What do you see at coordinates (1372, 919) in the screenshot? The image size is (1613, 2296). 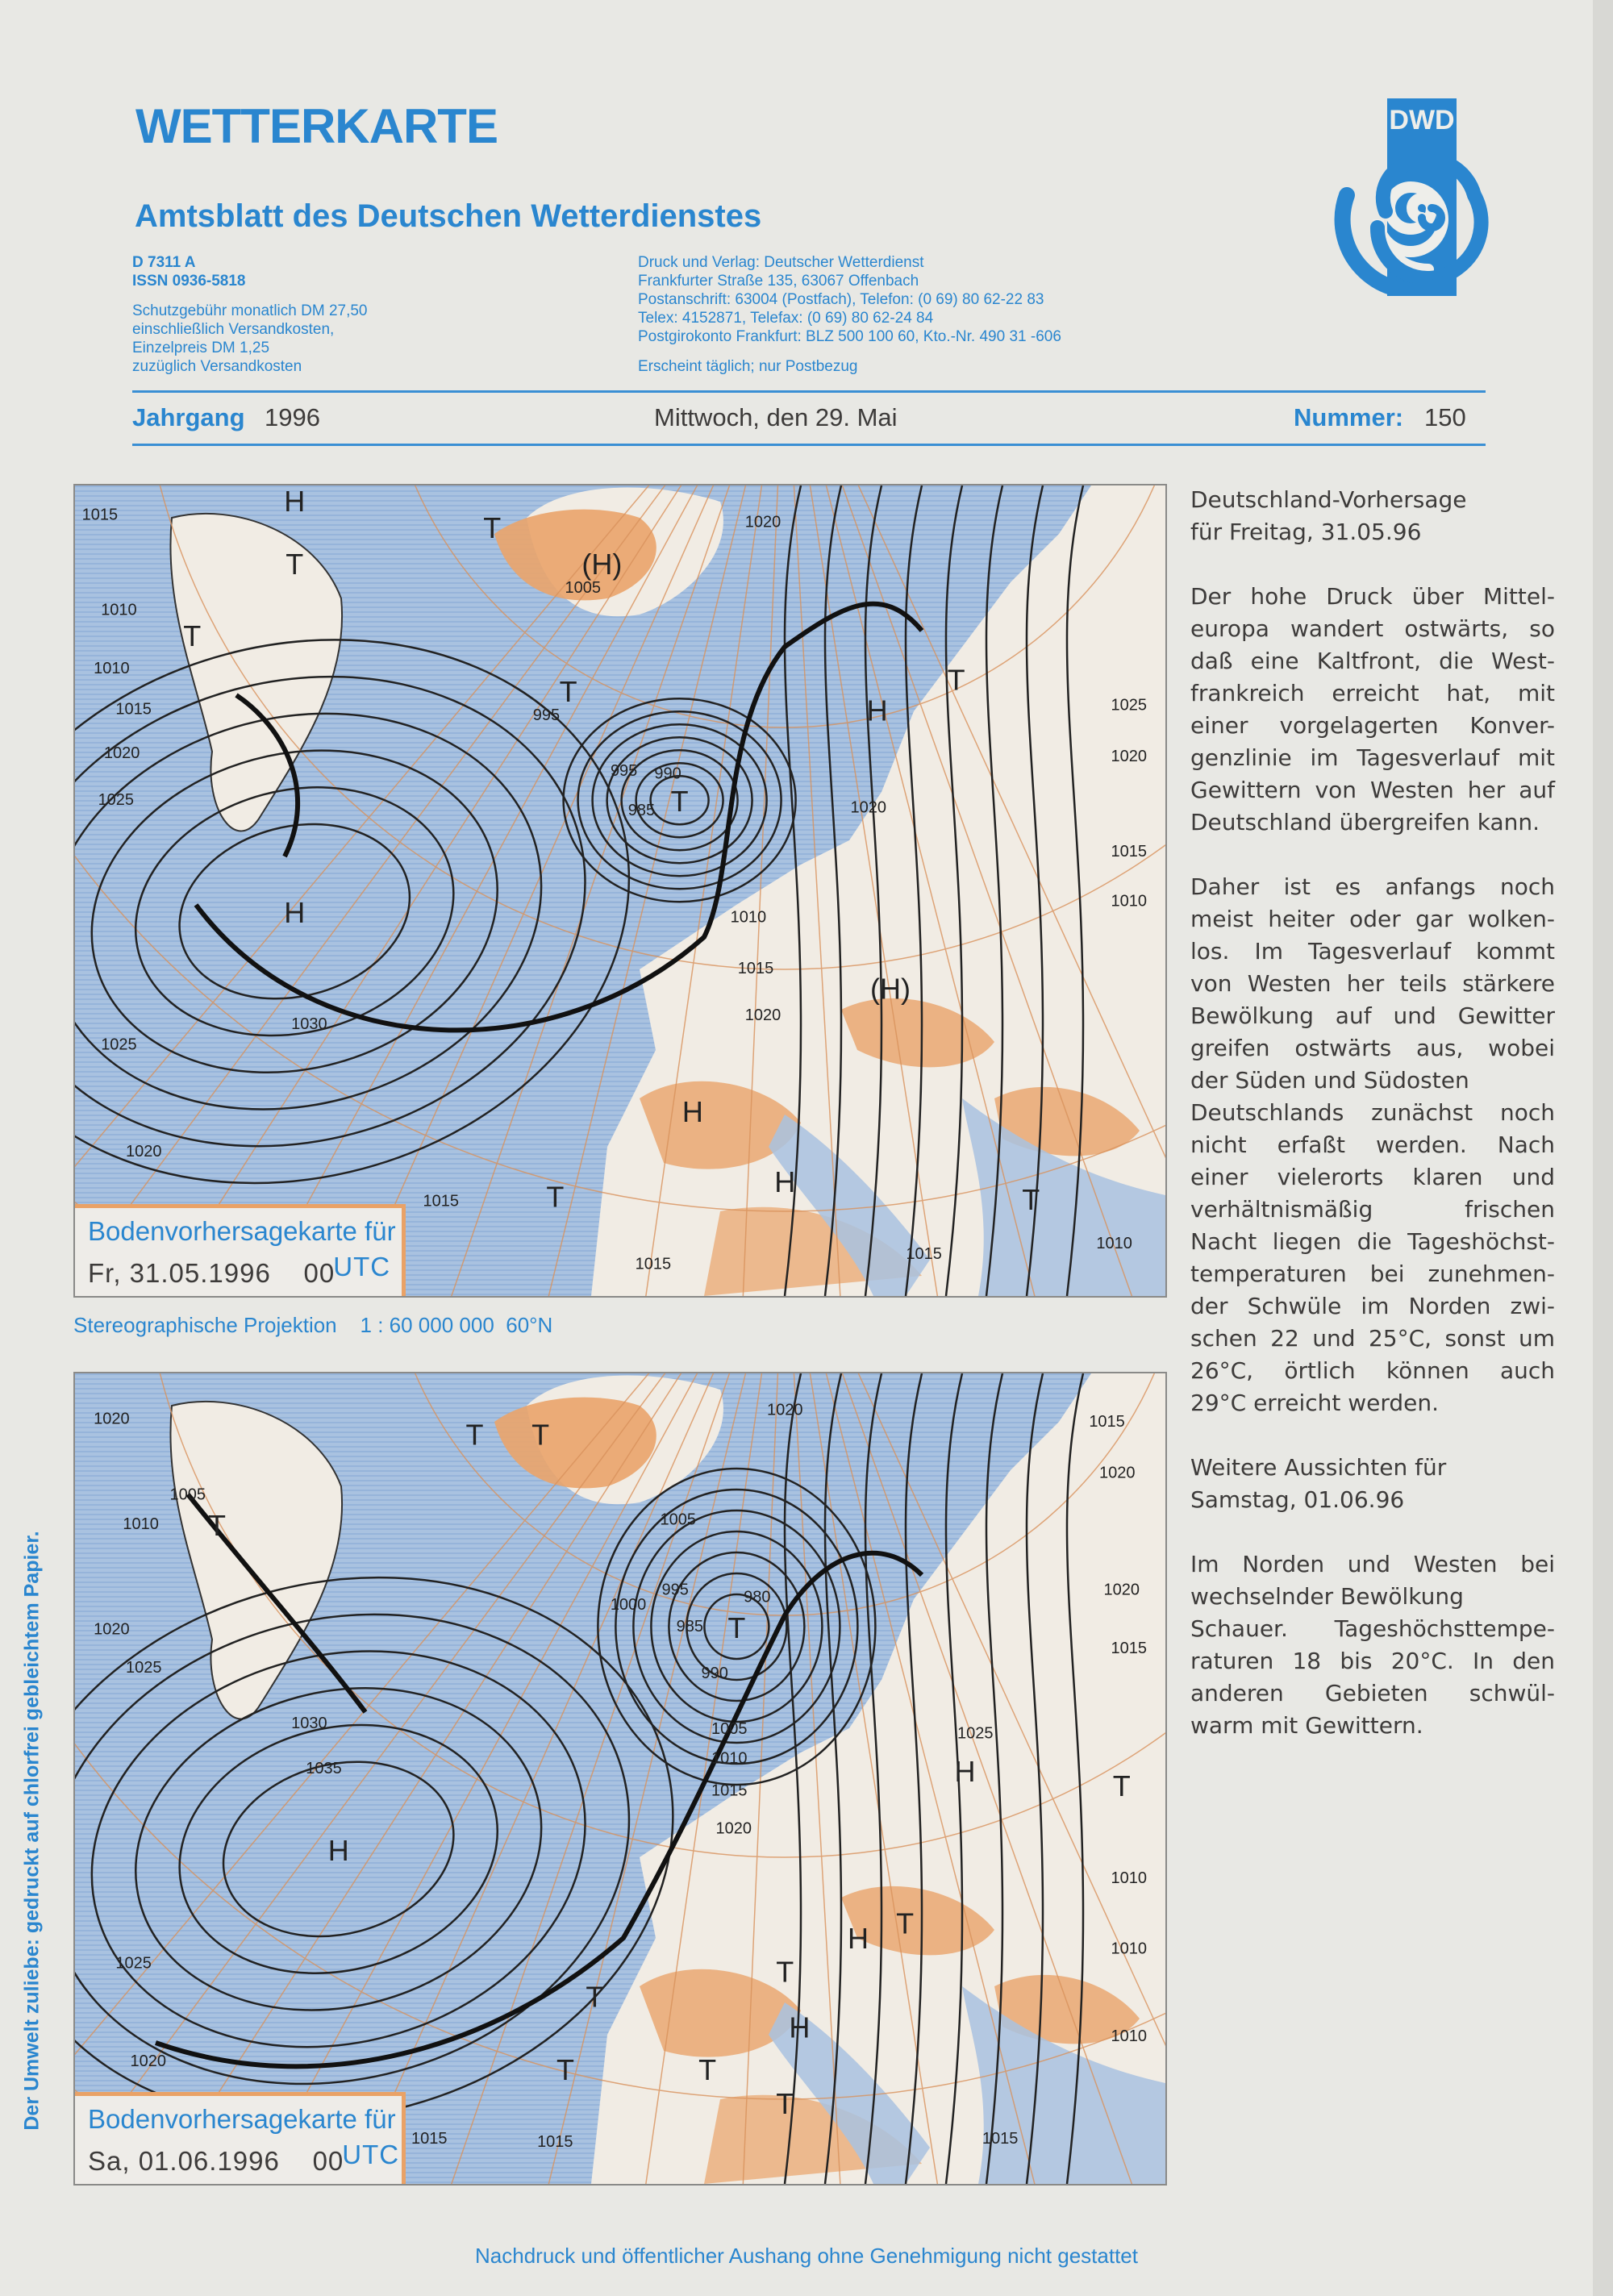 I see `text-line: meist heiter oder gar wolken-` at bounding box center [1372, 919].